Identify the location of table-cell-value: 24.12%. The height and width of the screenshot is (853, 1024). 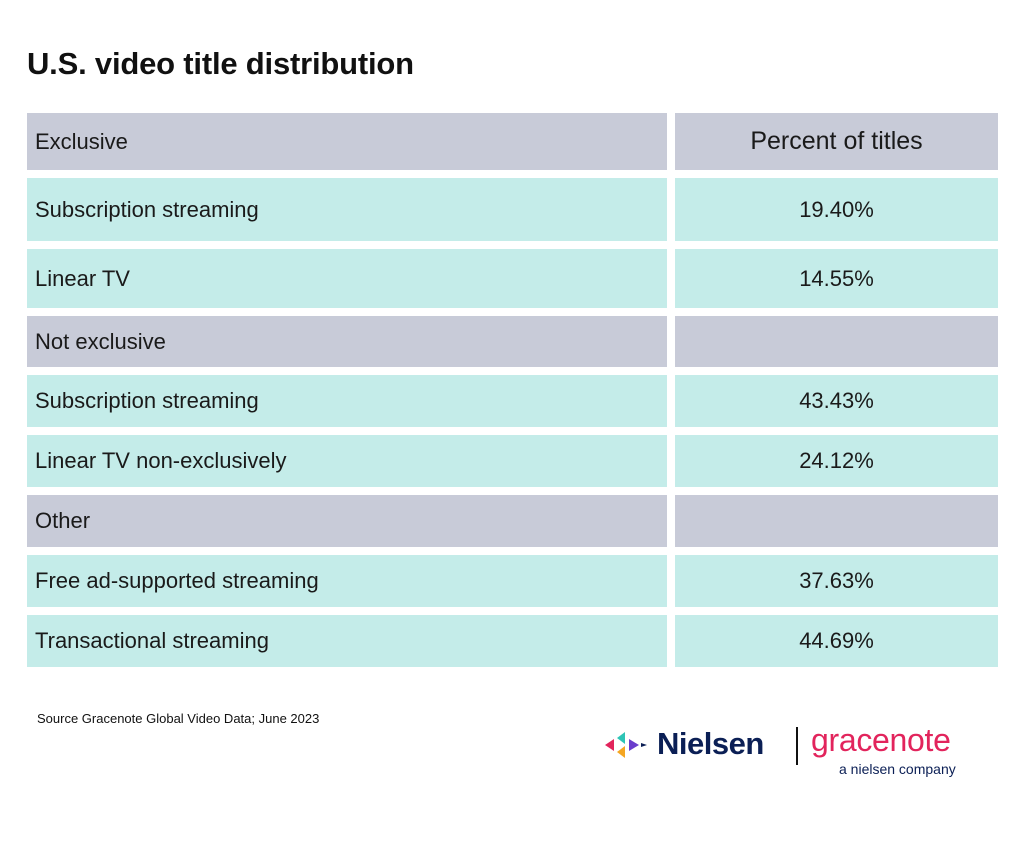
(836, 461).